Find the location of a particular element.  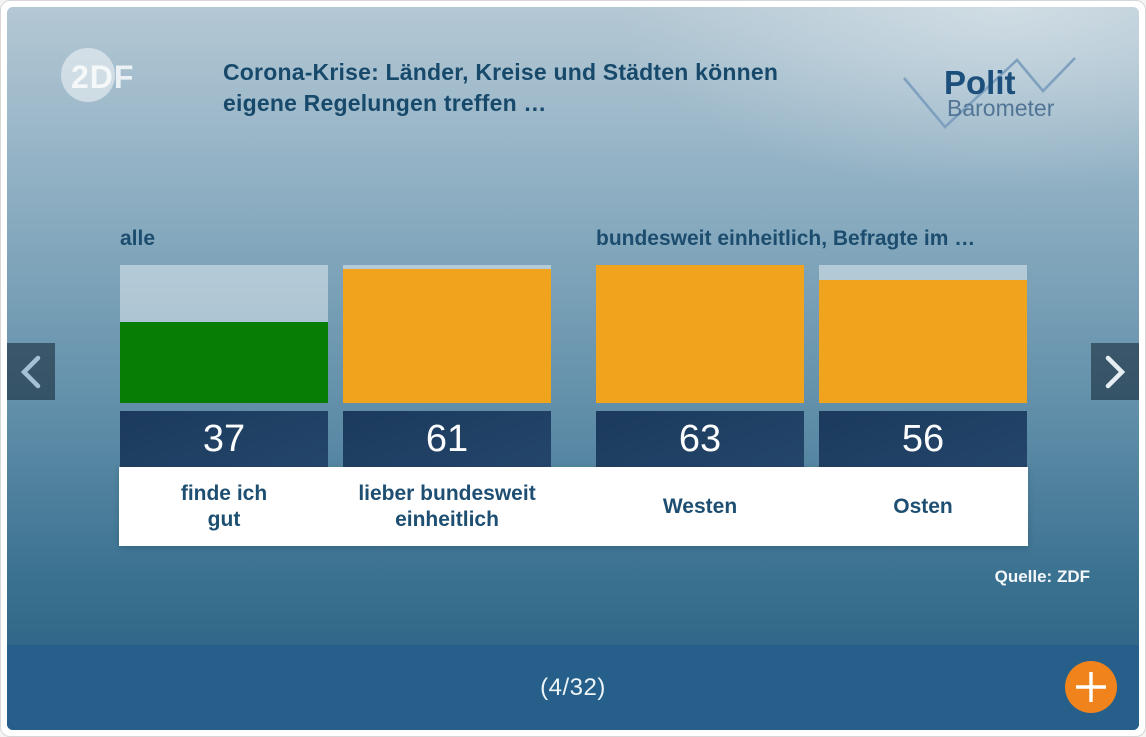

zigzag-line-icon is located at coordinates (989, 93).